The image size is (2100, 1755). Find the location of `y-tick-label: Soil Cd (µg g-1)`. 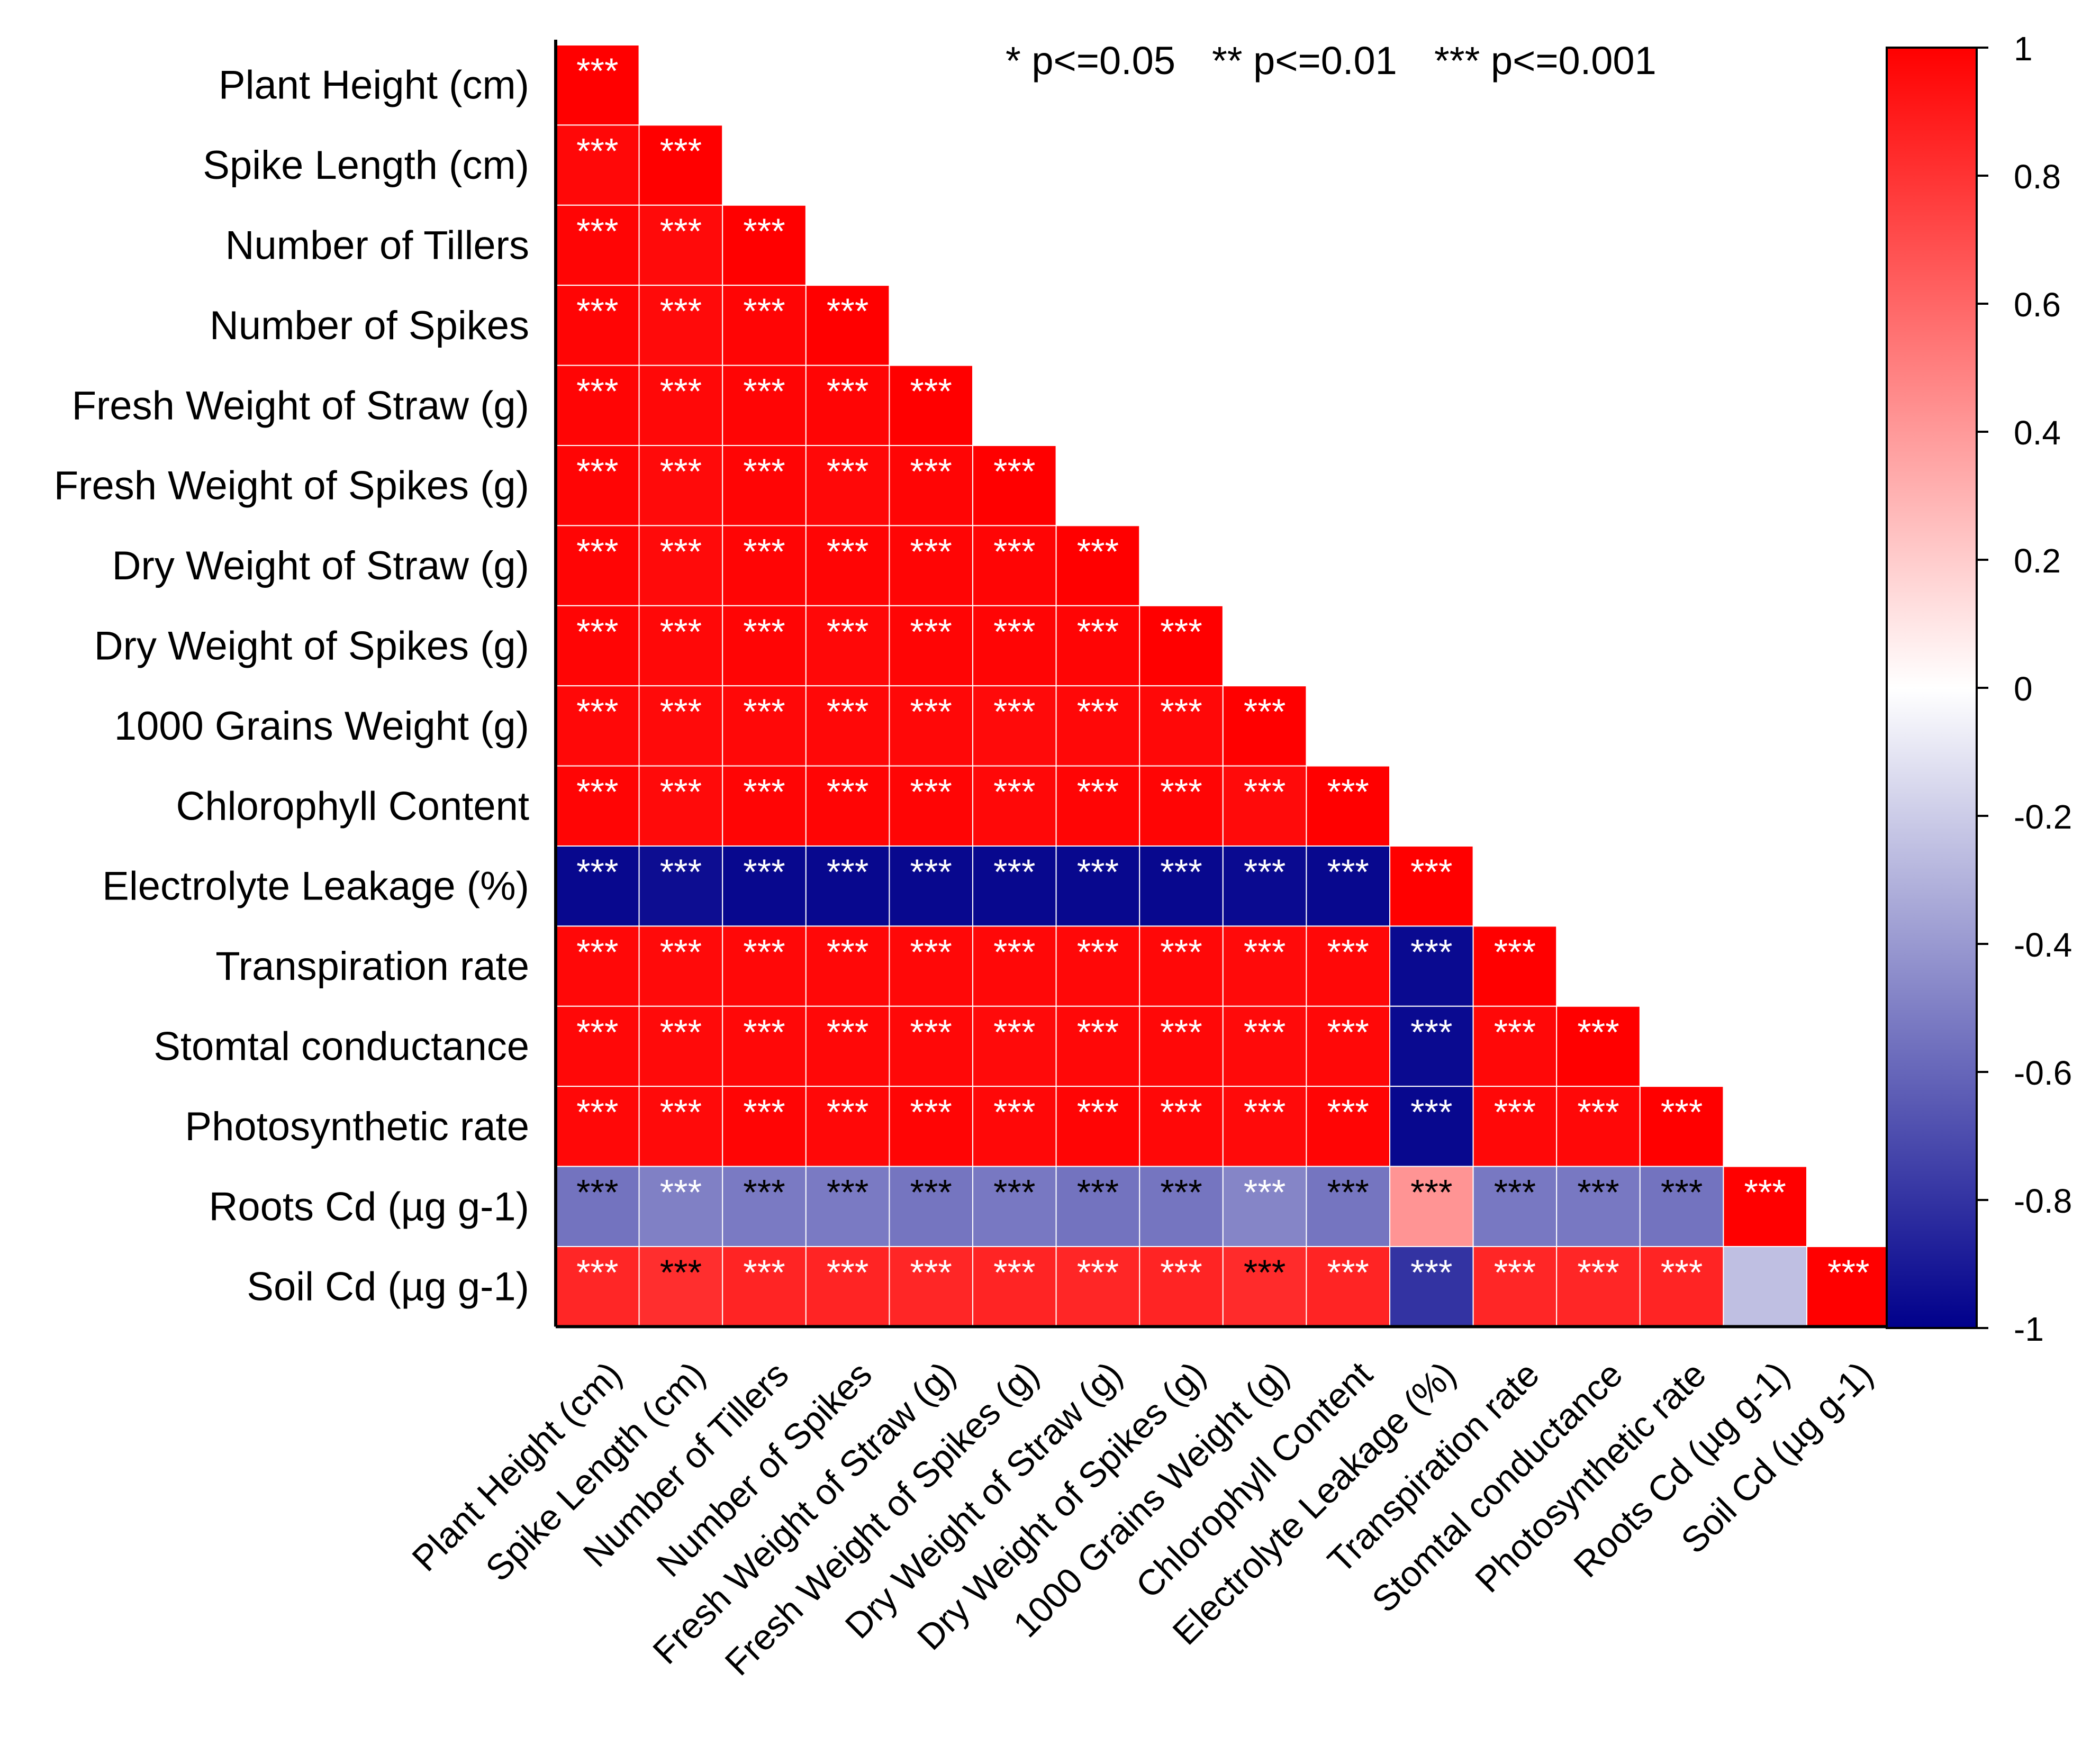

y-tick-label: Soil Cd (µg g-1) is located at coordinates (388, 1287).